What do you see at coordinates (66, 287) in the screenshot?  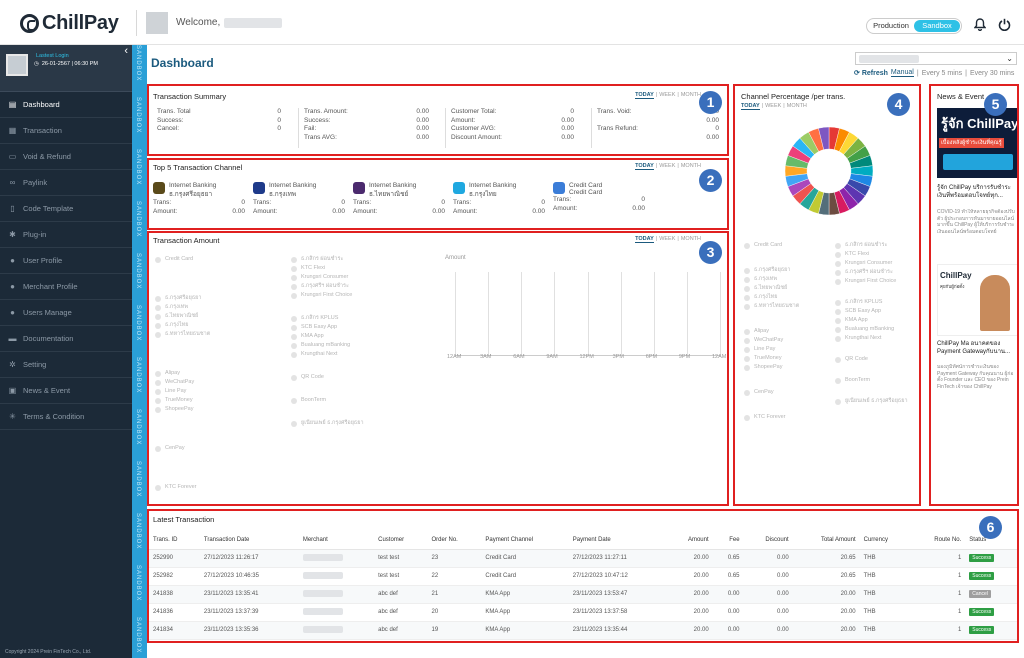 I see `sidebar-item-merchant-profile: ● Merchant Profile` at bounding box center [66, 287].